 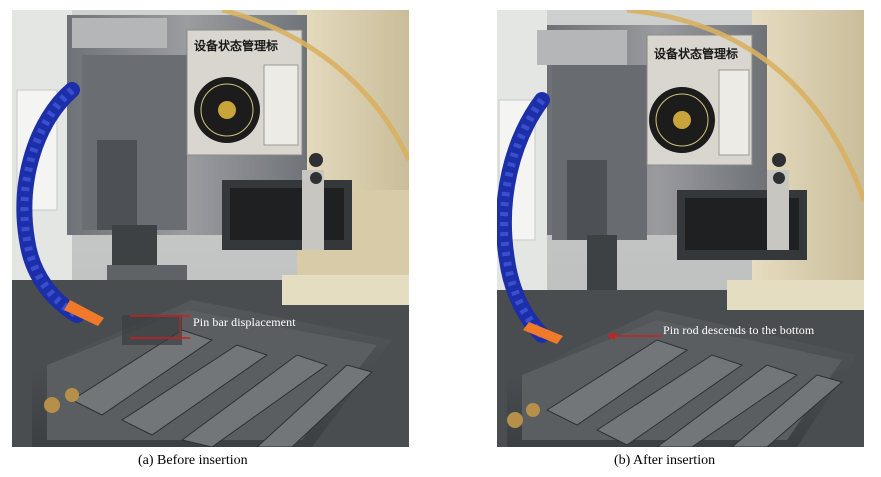 I want to click on caption-before-insertion: (a) Before insertion, so click(x=193, y=460).